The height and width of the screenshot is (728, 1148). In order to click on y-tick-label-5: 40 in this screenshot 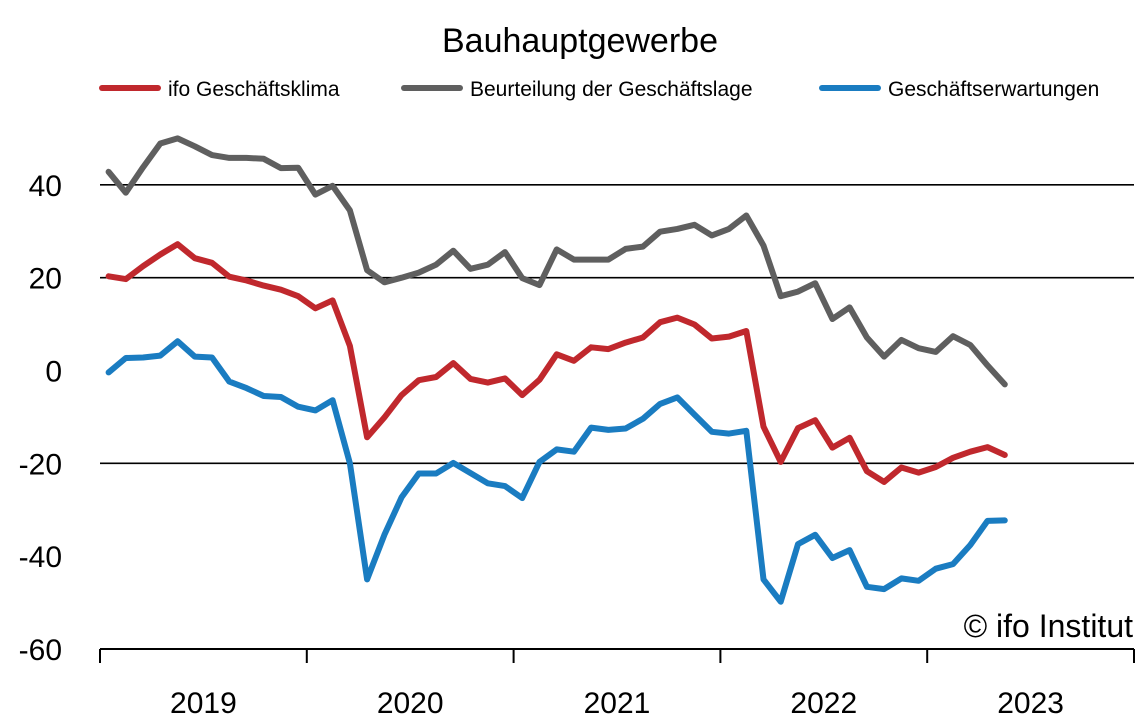, I will do `click(45, 186)`.